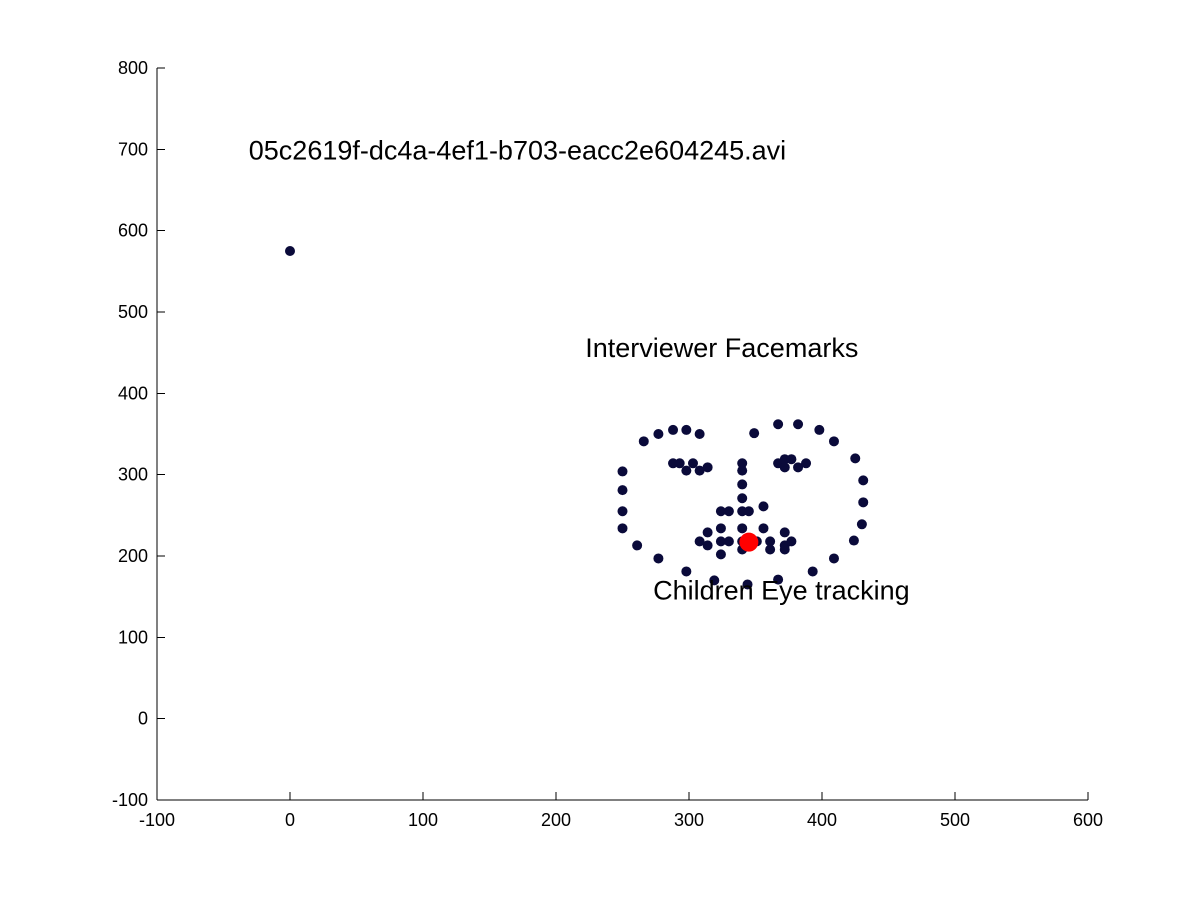 Image resolution: width=1201 pixels, height=900 pixels. I want to click on y-tick-label: 700, so click(133, 149).